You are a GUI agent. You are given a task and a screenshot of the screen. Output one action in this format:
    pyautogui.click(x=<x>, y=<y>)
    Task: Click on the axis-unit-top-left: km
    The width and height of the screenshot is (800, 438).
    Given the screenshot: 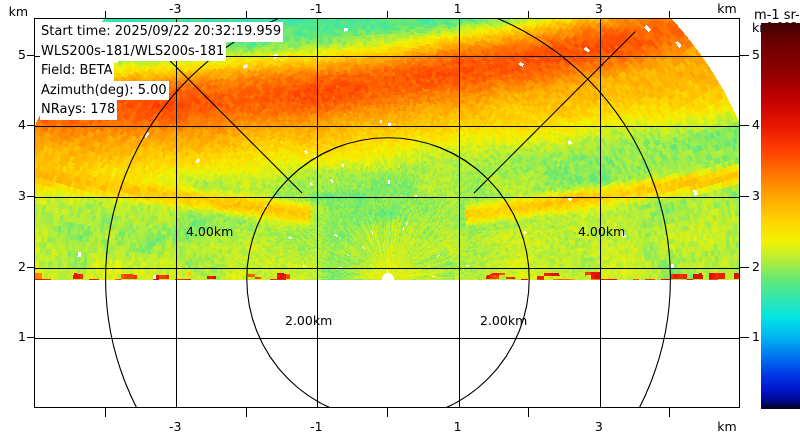 What is the action you would take?
    pyautogui.click(x=18, y=11)
    